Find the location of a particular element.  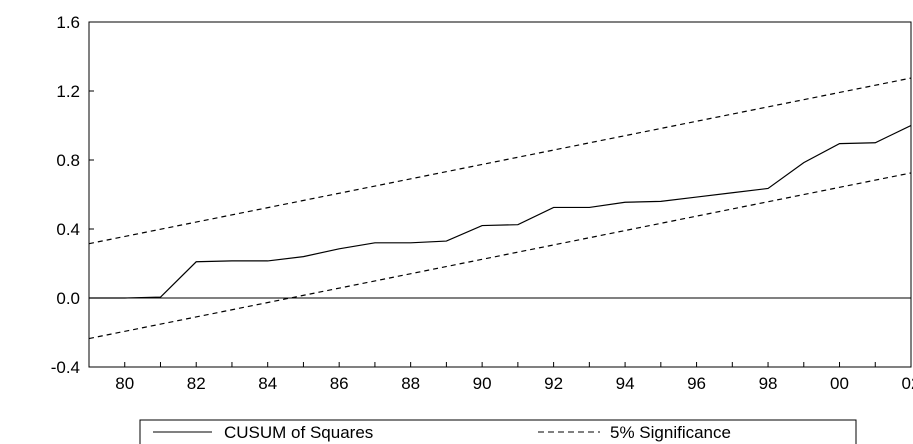

x-tick-label: 00 is located at coordinates (839, 383).